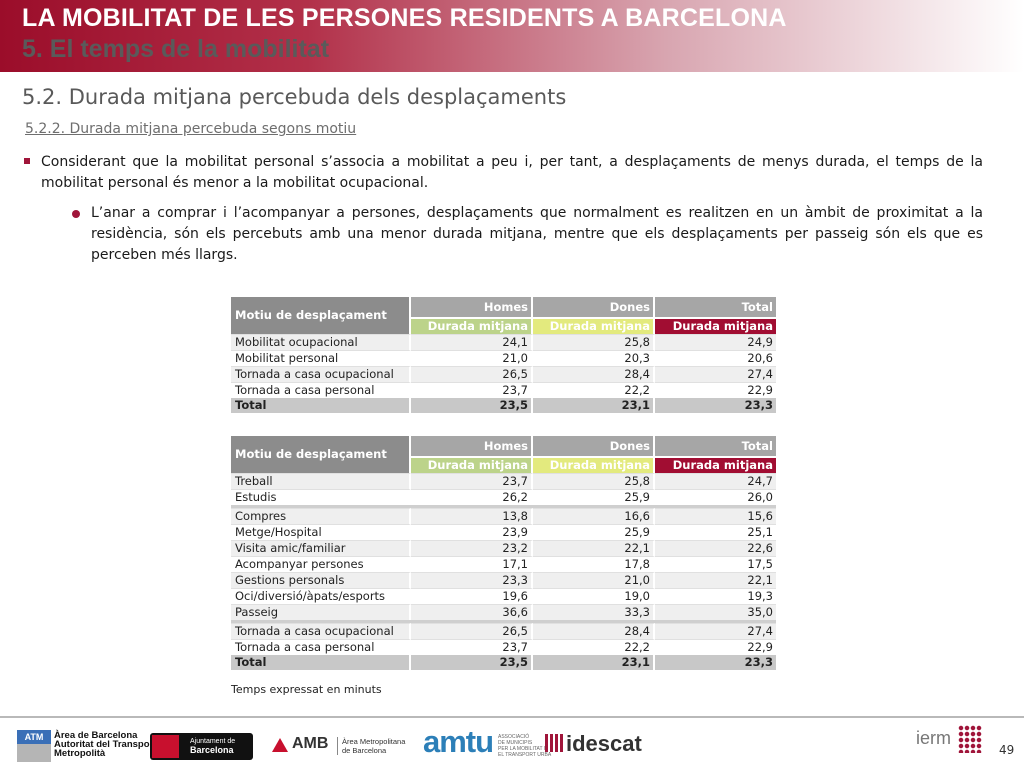 The image size is (1024, 768). Describe the element at coordinates (715, 548) in the screenshot. I see `value-total: 22,6` at that location.